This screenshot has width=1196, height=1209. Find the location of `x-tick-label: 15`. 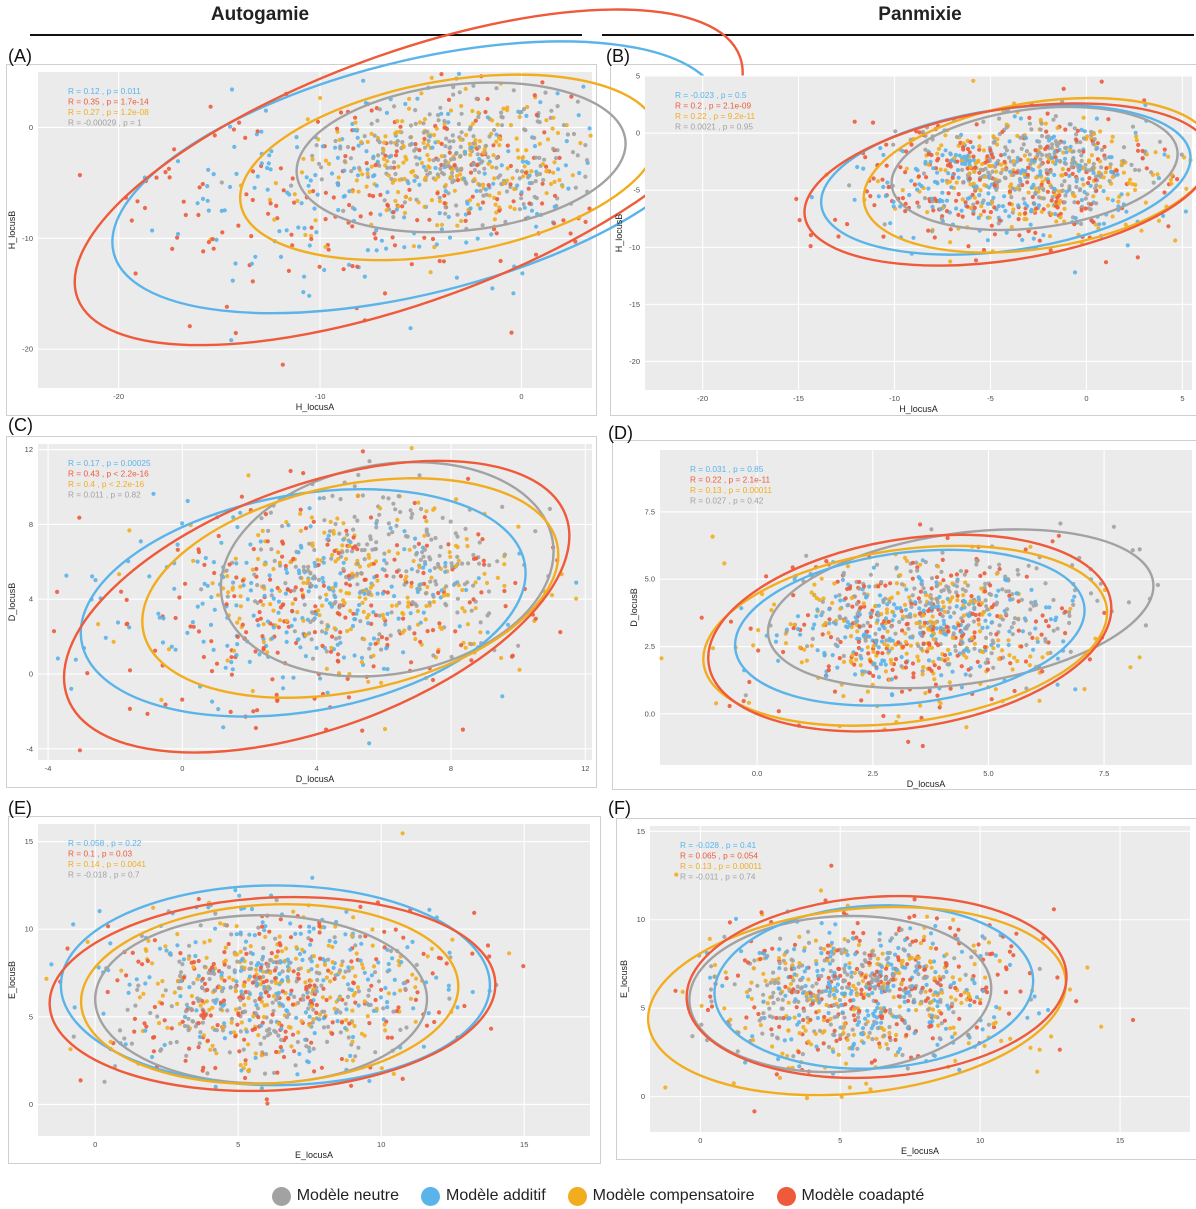

x-tick-label: 15 is located at coordinates (524, 1144).